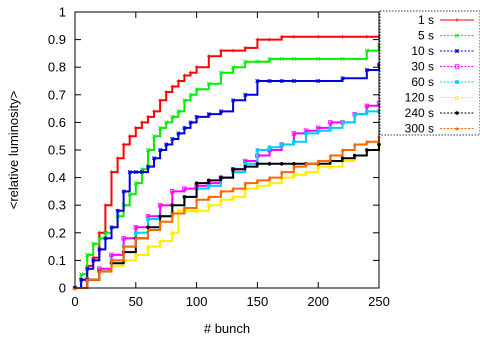 The height and width of the screenshot is (338, 480). Describe the element at coordinates (57, 177) in the screenshot. I see `y-tick-label: 0.4` at that location.